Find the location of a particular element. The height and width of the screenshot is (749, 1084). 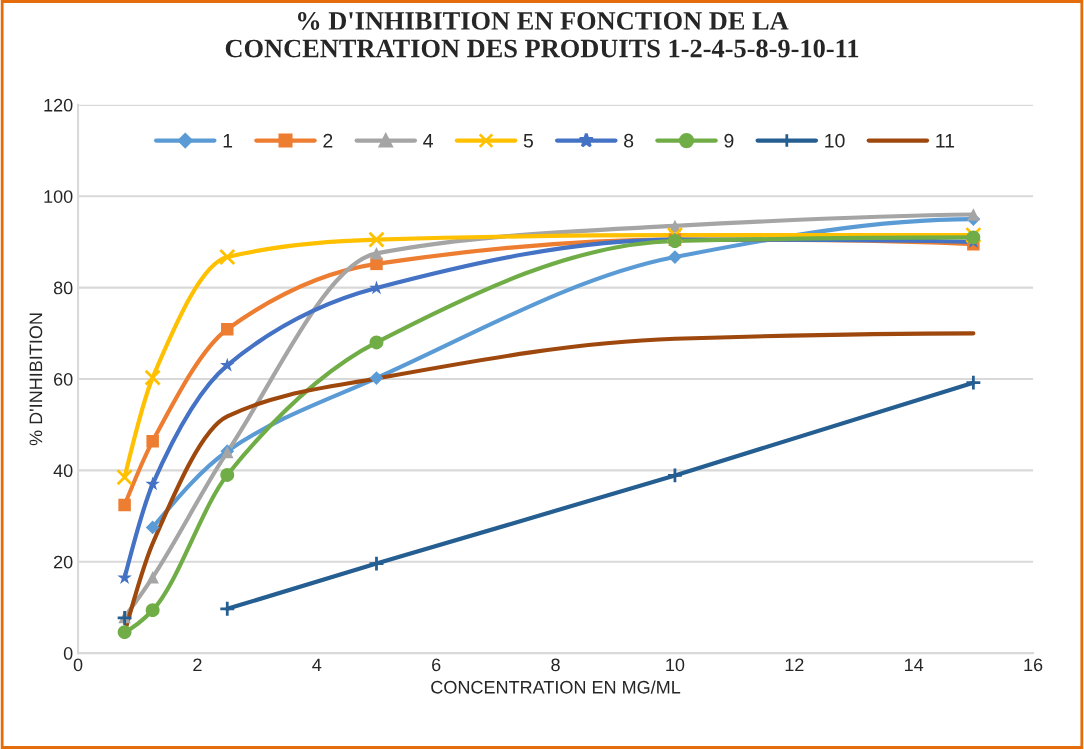

x-tick-label: 14 is located at coordinates (914, 665).